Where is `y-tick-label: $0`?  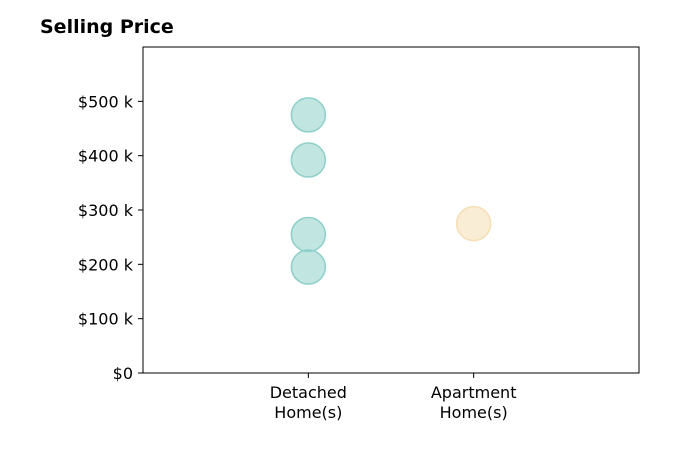
y-tick-label: $0 is located at coordinates (123, 373).